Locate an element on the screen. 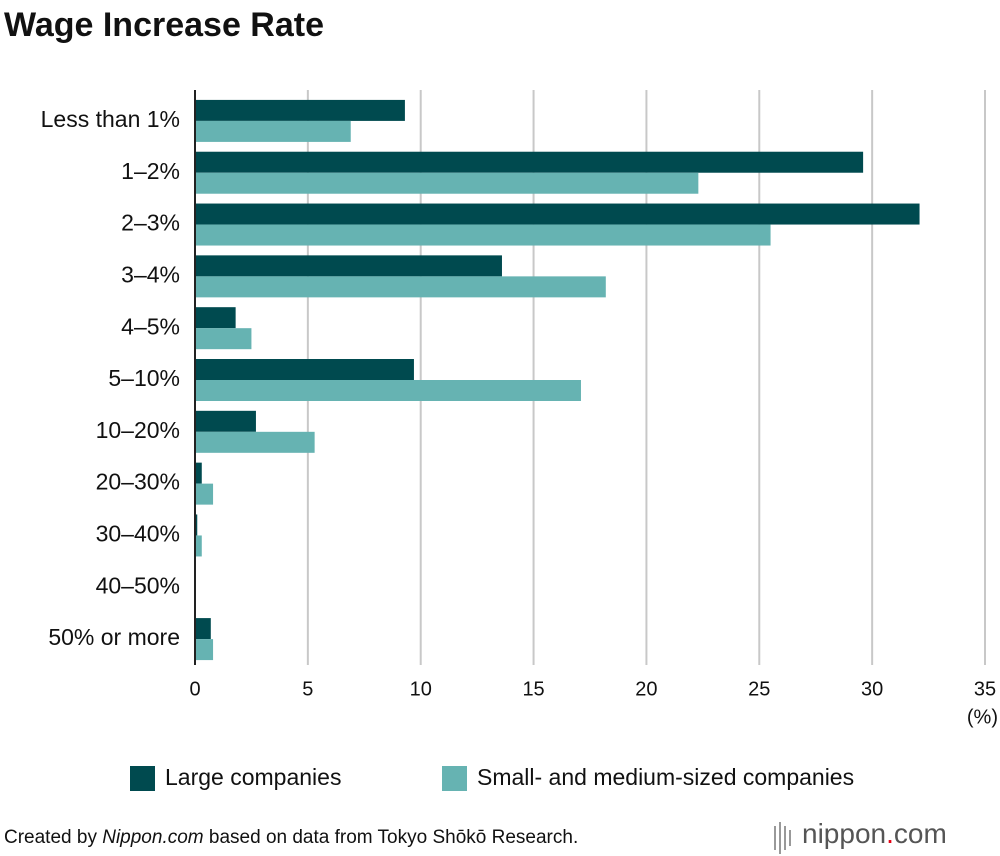  logo-word: nippon is located at coordinates (844, 833).